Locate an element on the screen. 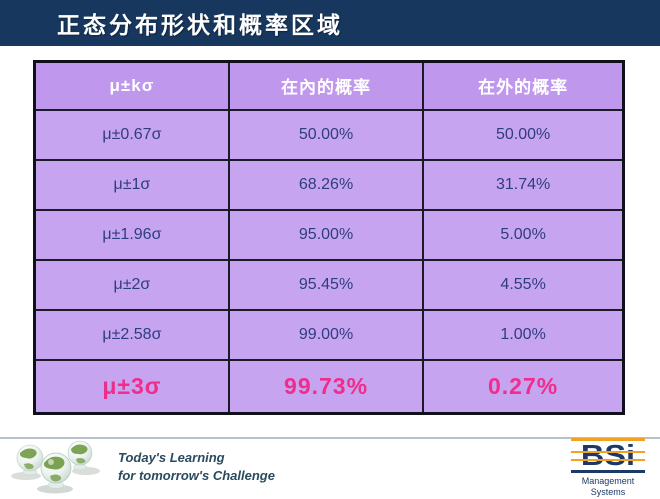 The height and width of the screenshot is (499, 660). header-cell-k-sigma: μ±kσ is located at coordinates (131, 85).